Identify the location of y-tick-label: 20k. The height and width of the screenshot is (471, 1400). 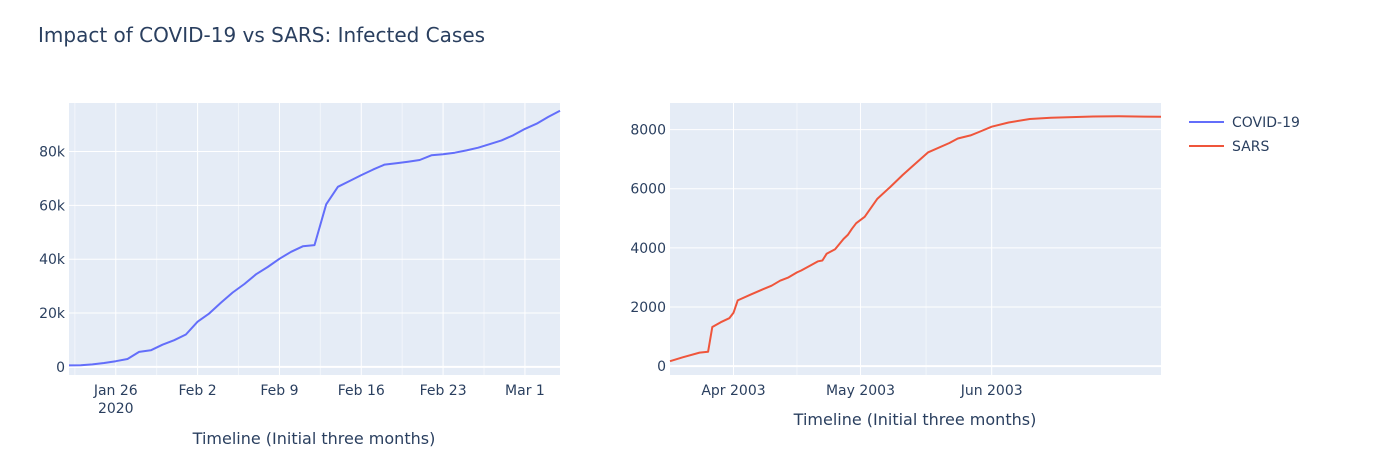
(52, 314).